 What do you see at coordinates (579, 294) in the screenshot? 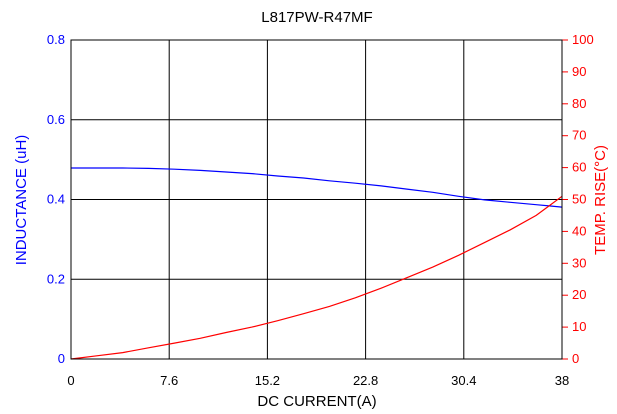
I see `right-y-tick-label: 20` at bounding box center [579, 294].